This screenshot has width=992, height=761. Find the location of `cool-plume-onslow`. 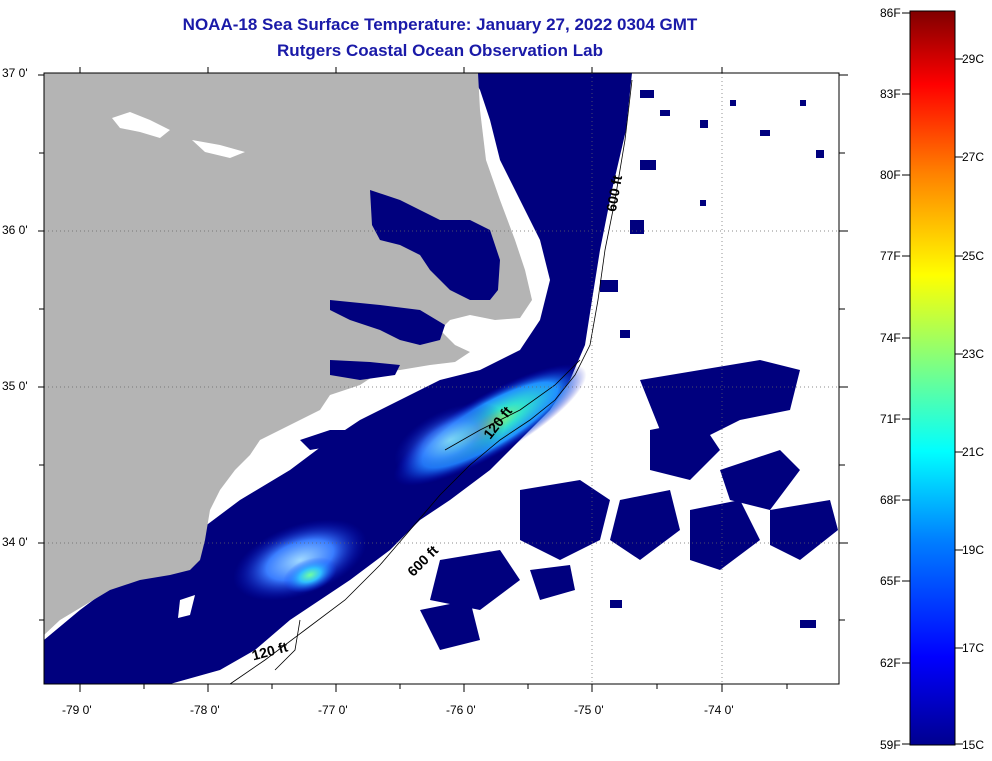

cool-plume-onslow is located at coordinates (300, 560).